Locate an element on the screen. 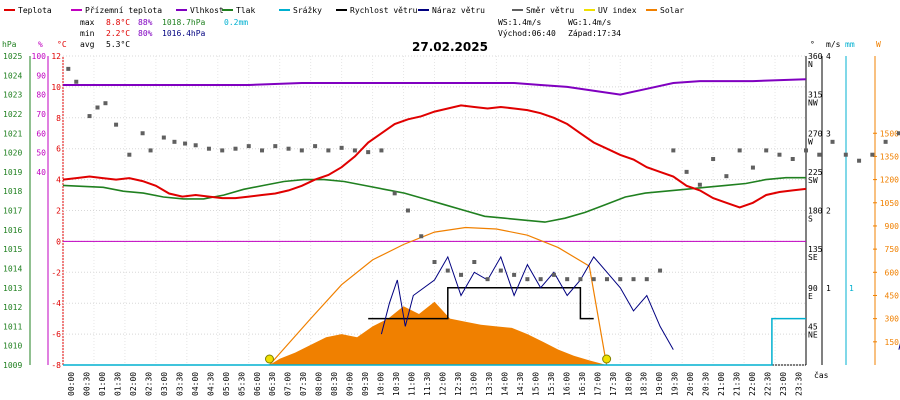  legend-label-pressure: Tlak is located at coordinates (245, 10).